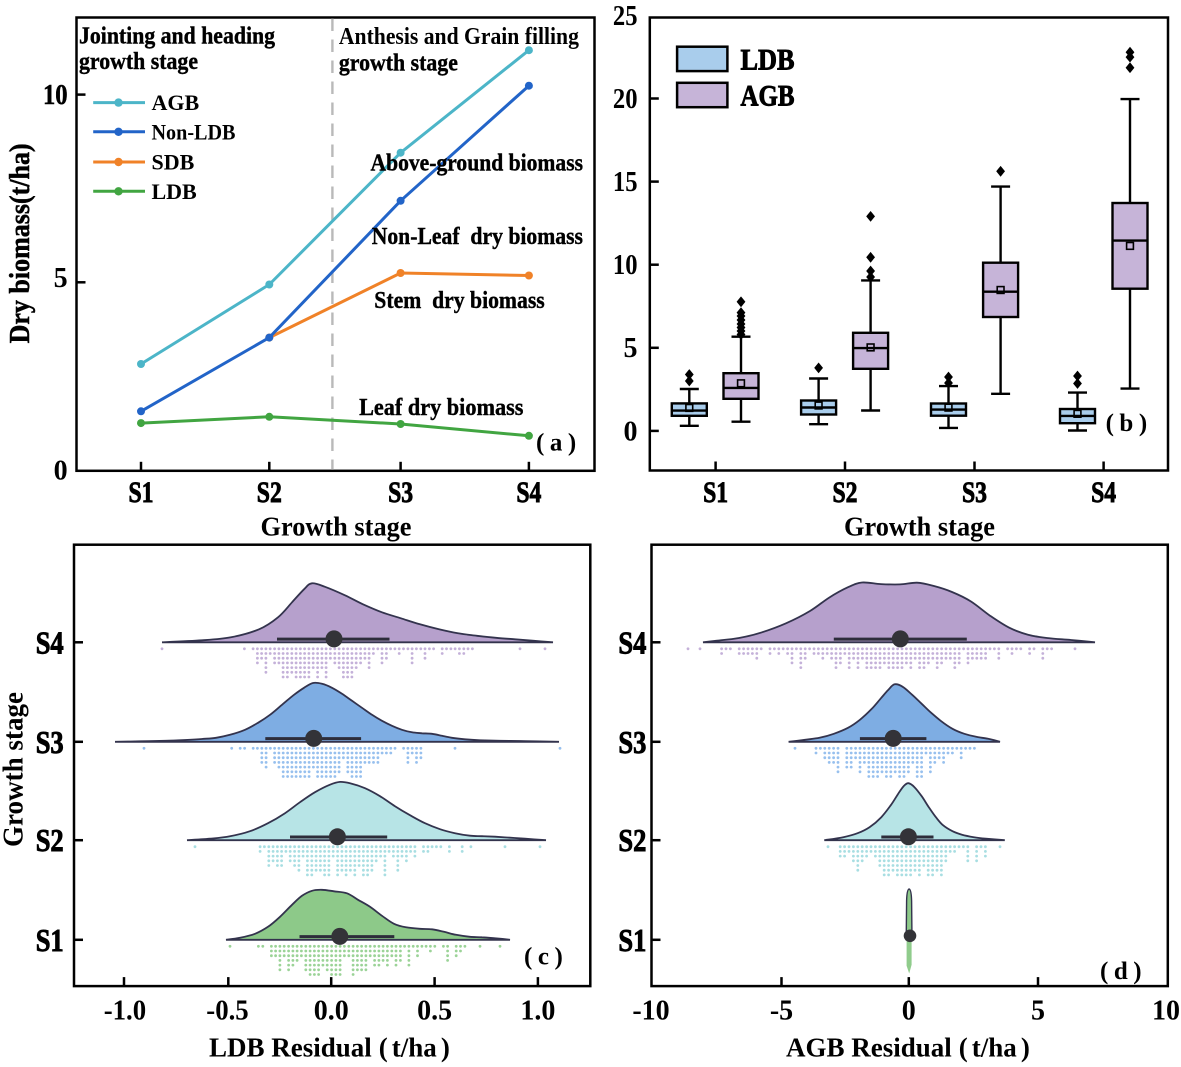 This screenshot has height=1067, width=1181. Describe the element at coordinates (331, 1011) in the screenshot. I see `svg-text: 0.0` at that location.